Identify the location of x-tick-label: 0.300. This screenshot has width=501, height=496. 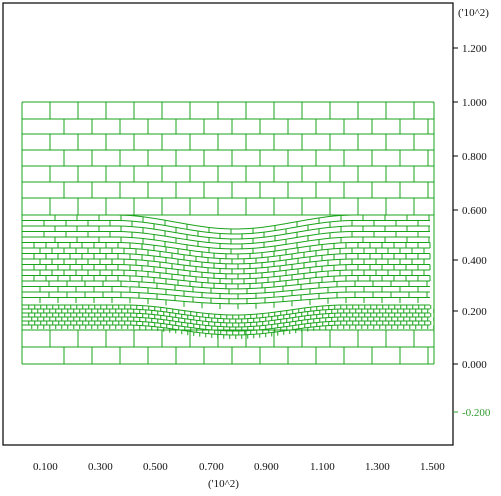
(100, 467).